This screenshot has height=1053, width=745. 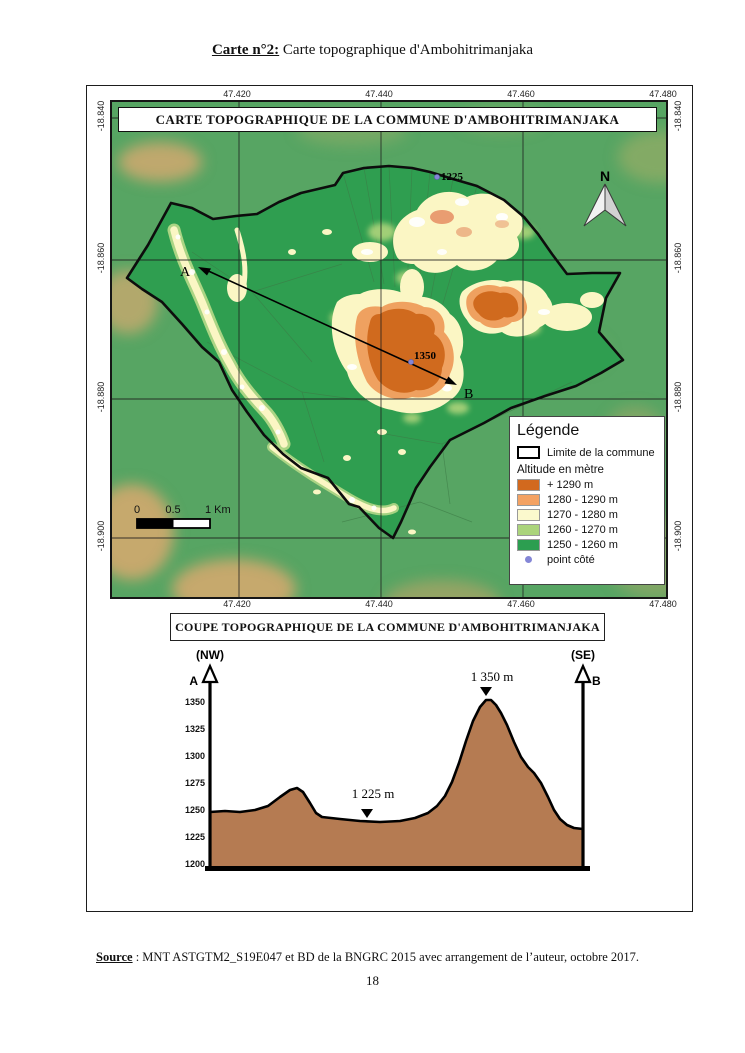 I want to click on limite-label: Limite de la commune, so click(x=601, y=452).